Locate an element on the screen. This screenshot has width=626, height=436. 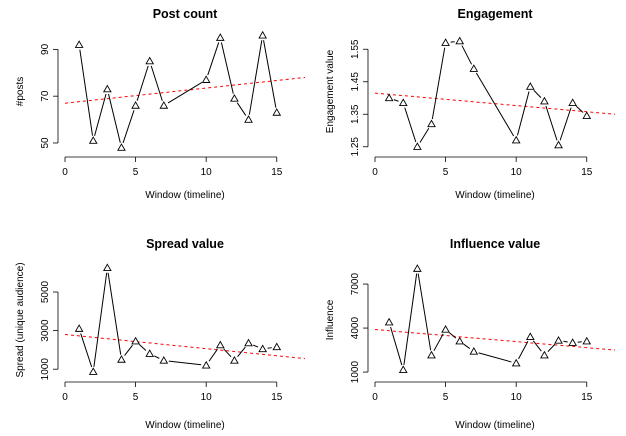
y-axis-label: Spread (unique audience) is located at coordinates (20, 319).